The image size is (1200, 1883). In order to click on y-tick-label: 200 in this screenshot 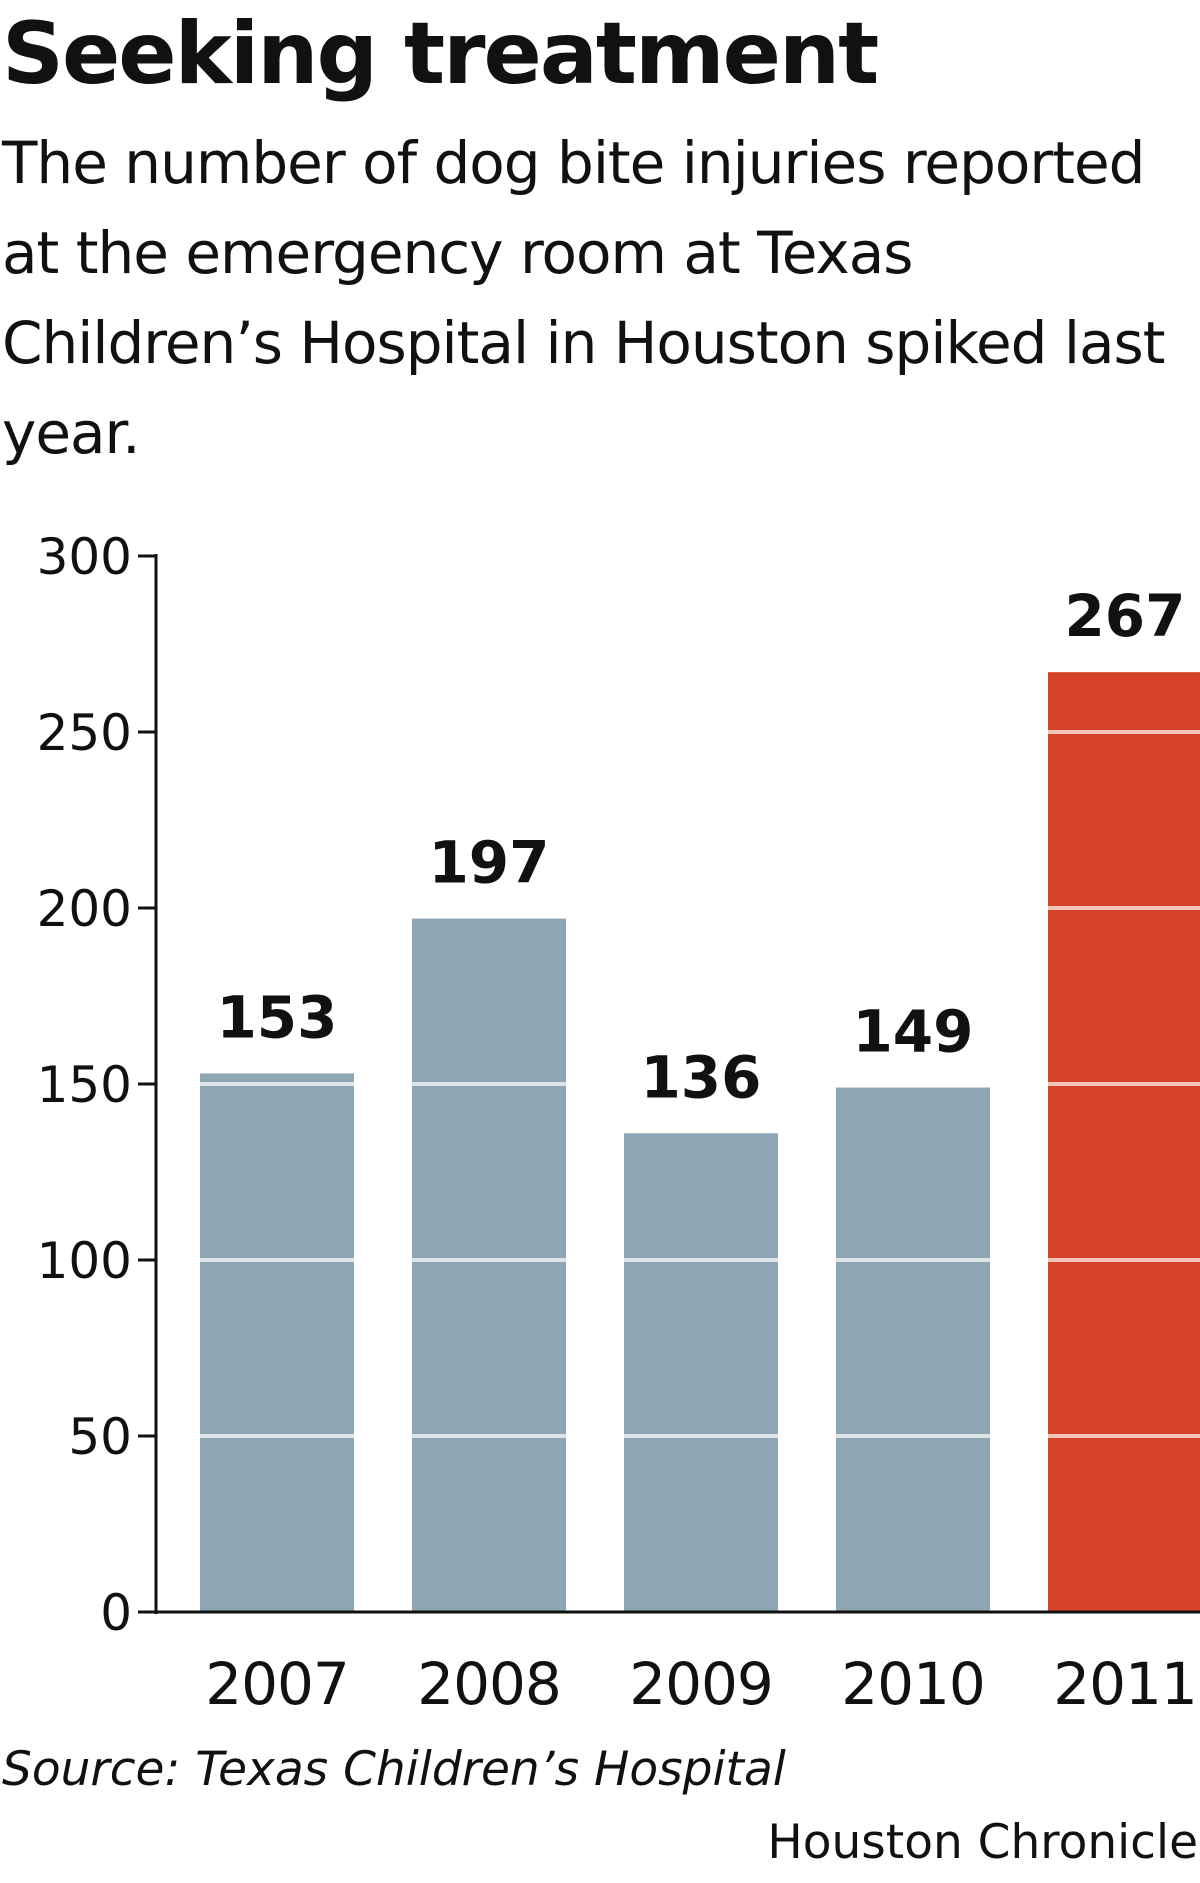, I will do `click(84, 909)`.